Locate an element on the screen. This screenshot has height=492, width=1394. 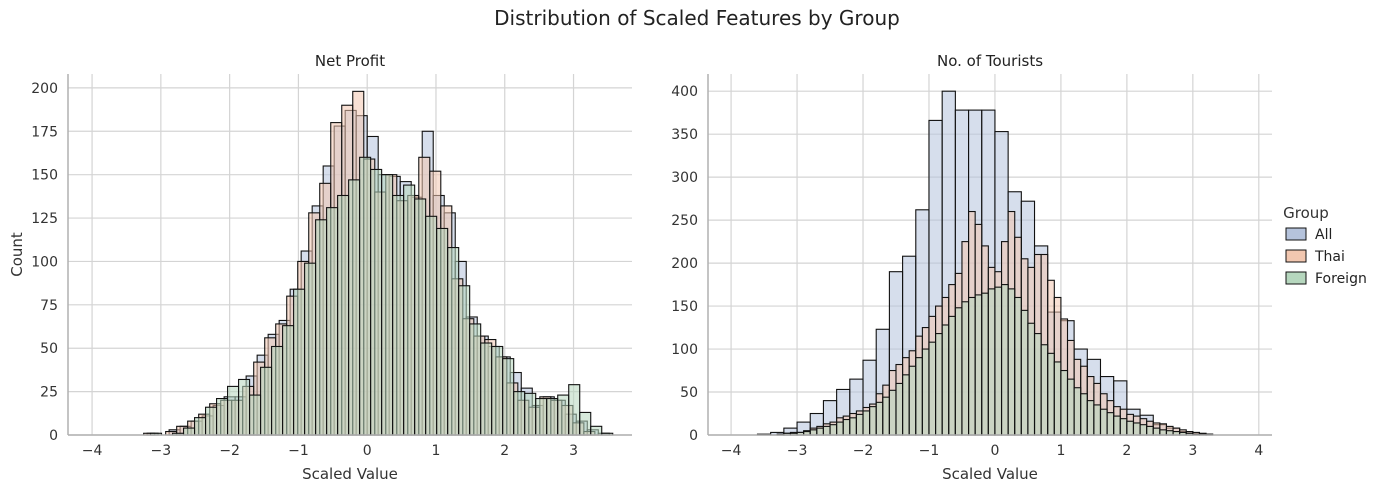
x-tick-label: 2 is located at coordinates (504, 451).